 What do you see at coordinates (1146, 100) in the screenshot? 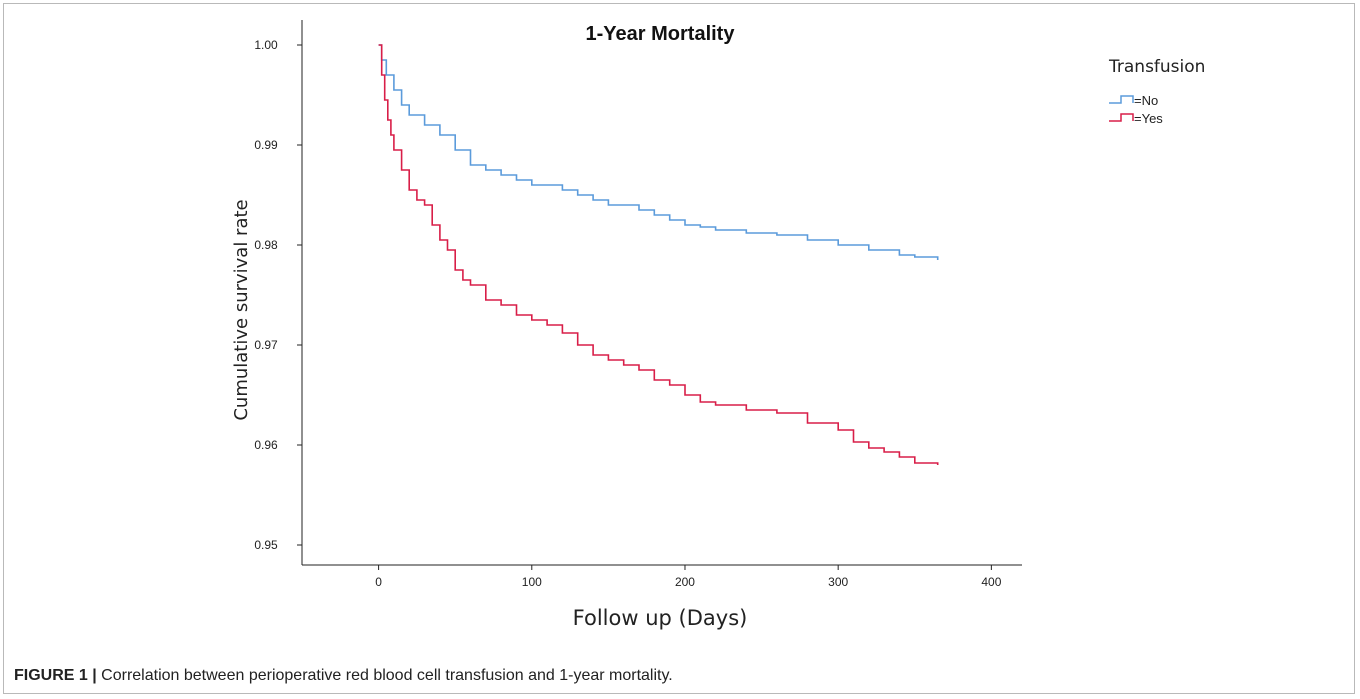
I see `legend-label: =No` at bounding box center [1146, 100].